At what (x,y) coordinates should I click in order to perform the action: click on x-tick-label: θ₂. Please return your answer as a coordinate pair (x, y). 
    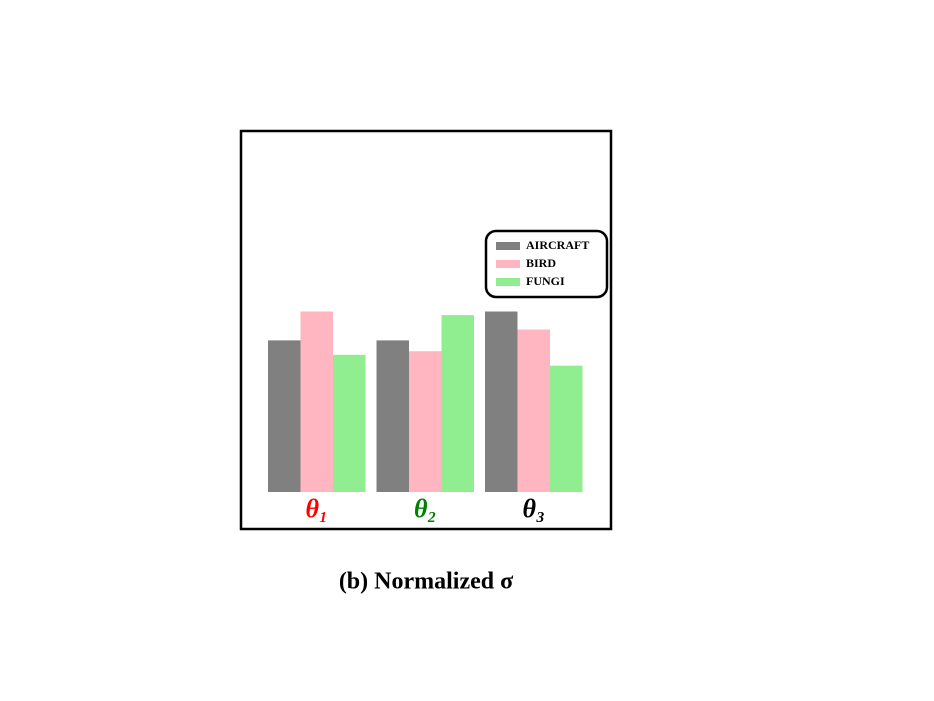
    Looking at the image, I should click on (425, 508).